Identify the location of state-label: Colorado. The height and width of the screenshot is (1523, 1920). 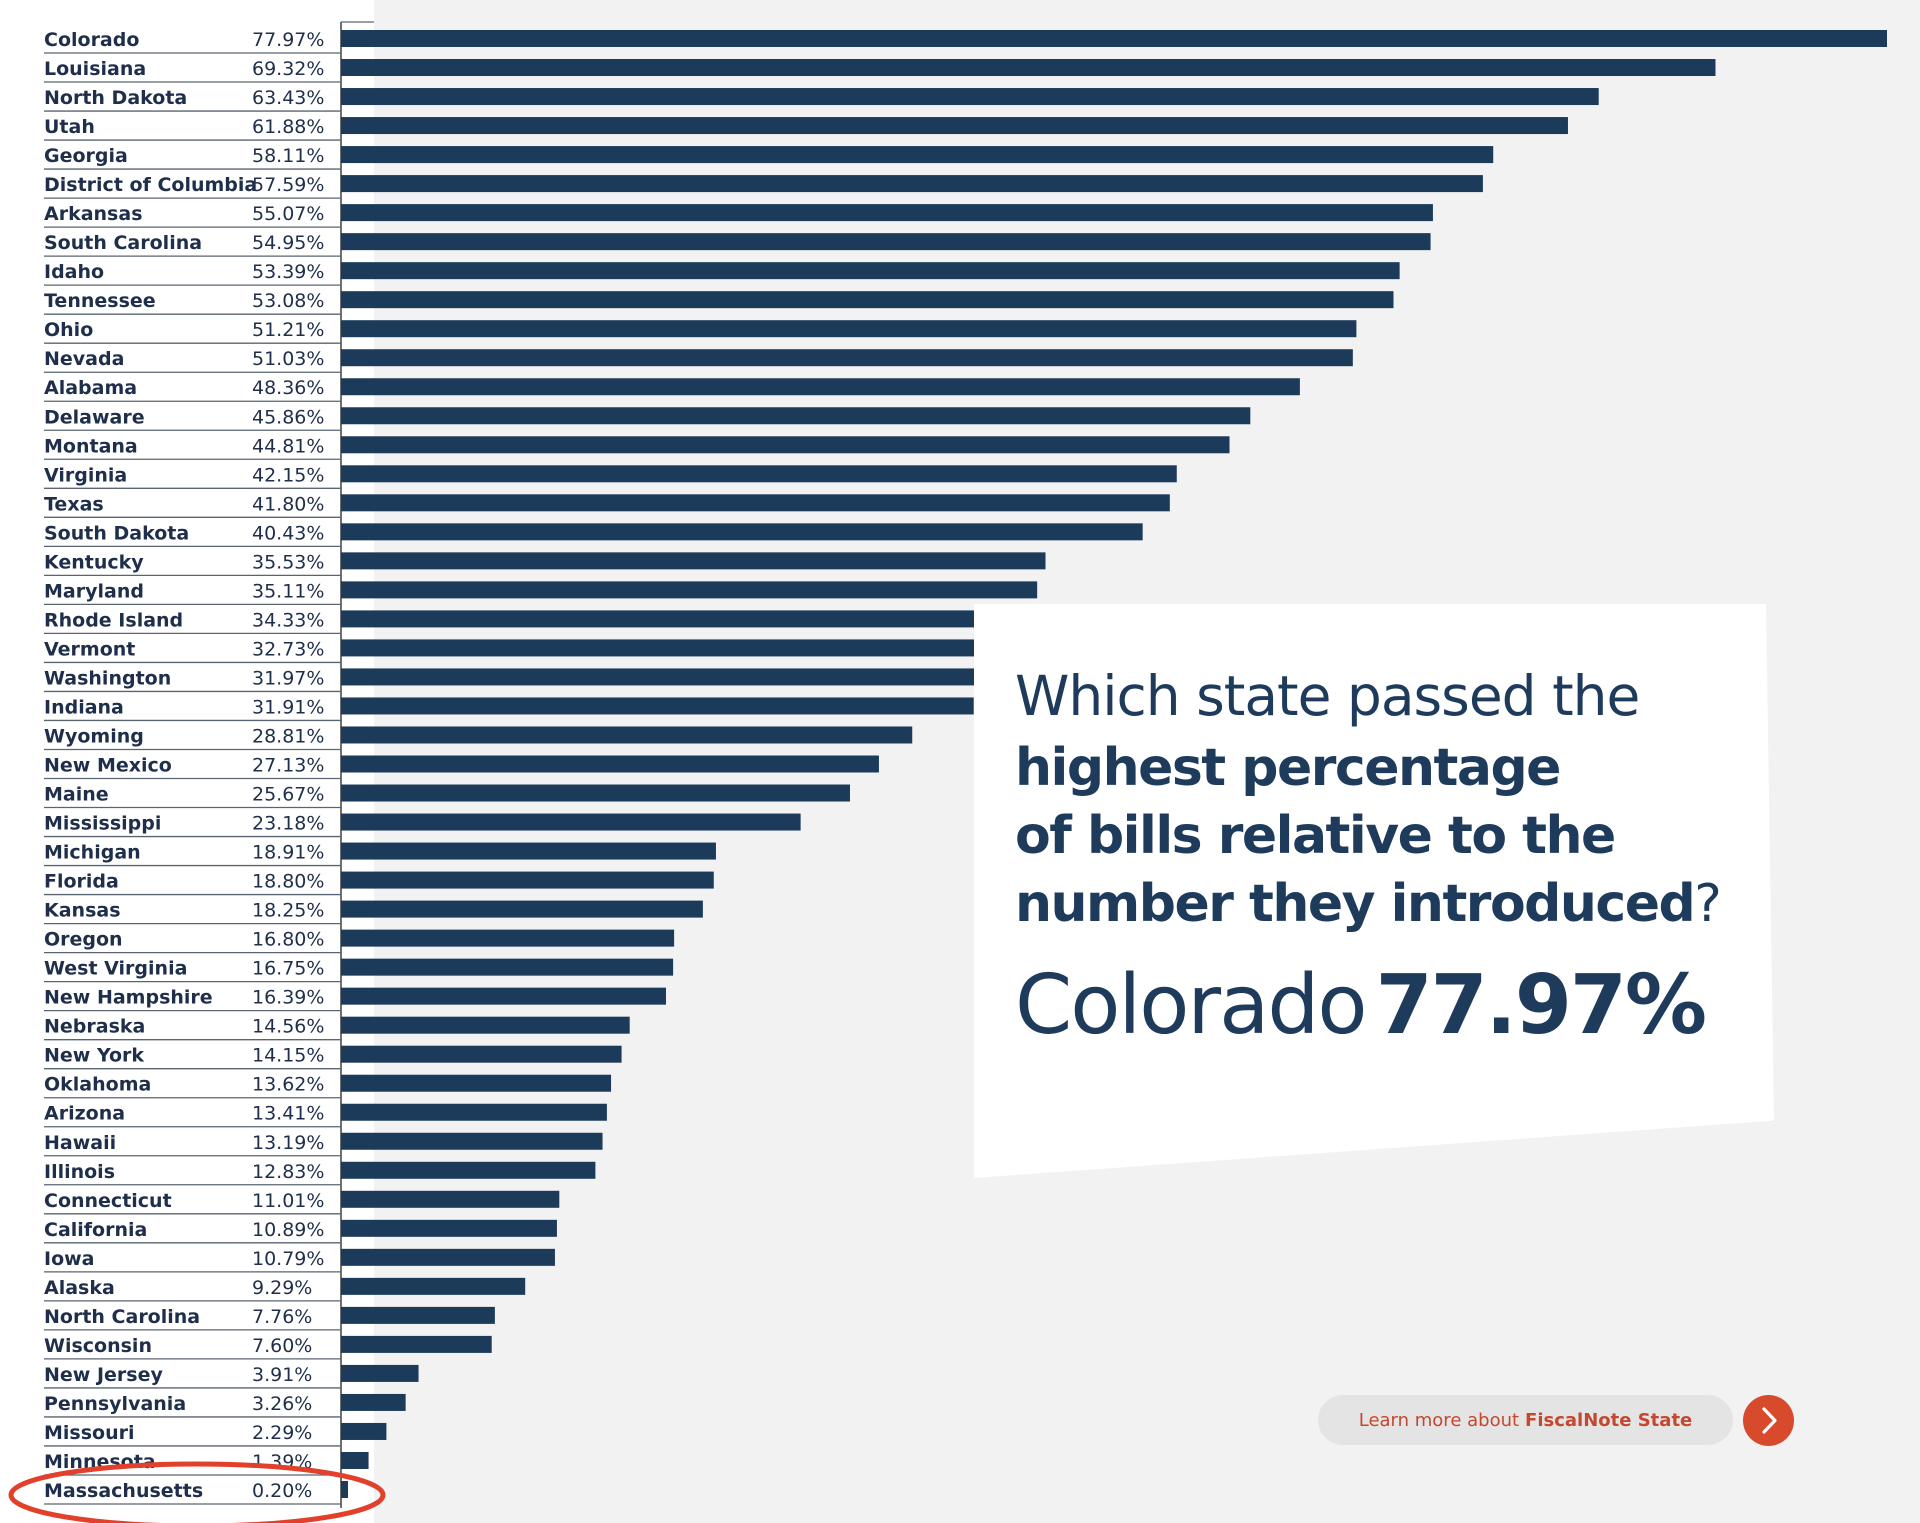
(91, 40).